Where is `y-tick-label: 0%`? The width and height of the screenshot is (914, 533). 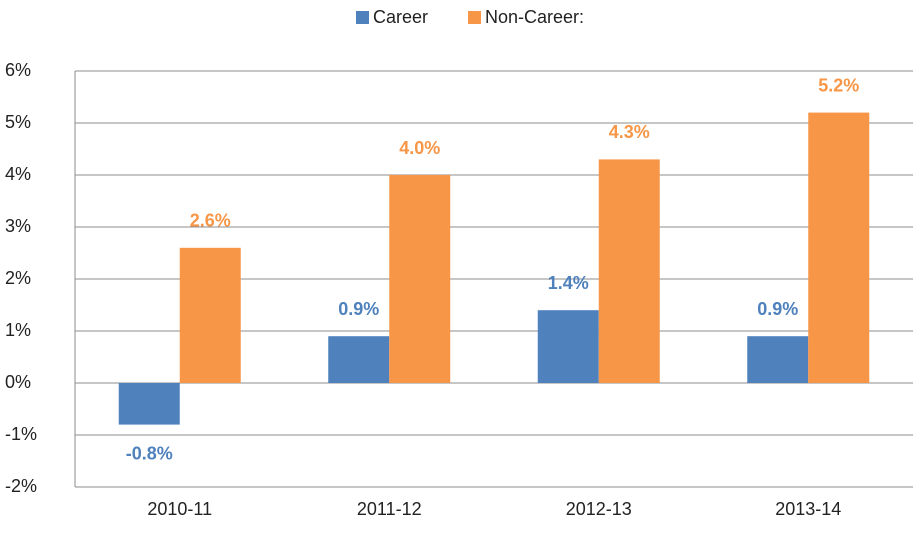
y-tick-label: 0% is located at coordinates (18, 382).